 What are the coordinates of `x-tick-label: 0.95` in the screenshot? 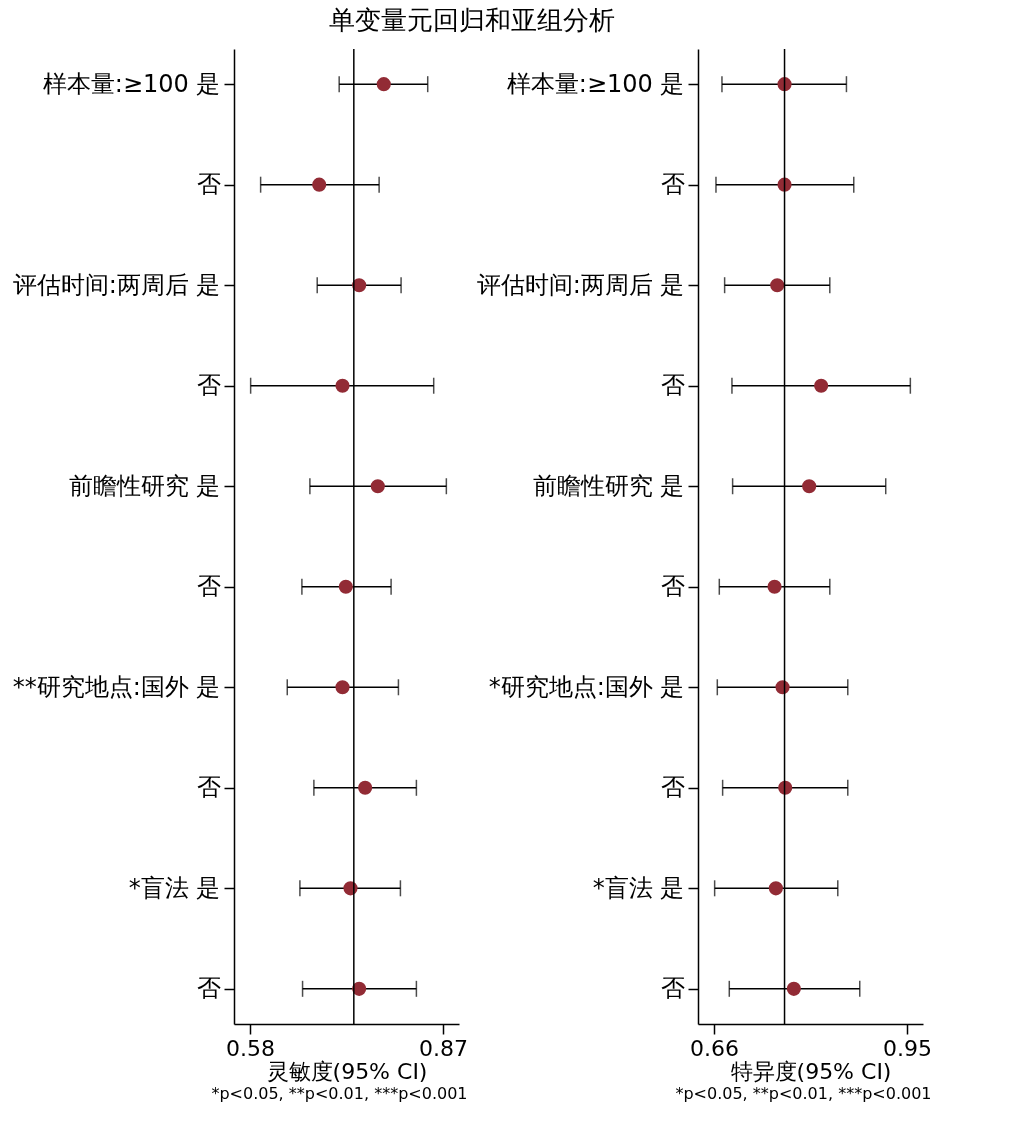 It's located at (908, 1048).